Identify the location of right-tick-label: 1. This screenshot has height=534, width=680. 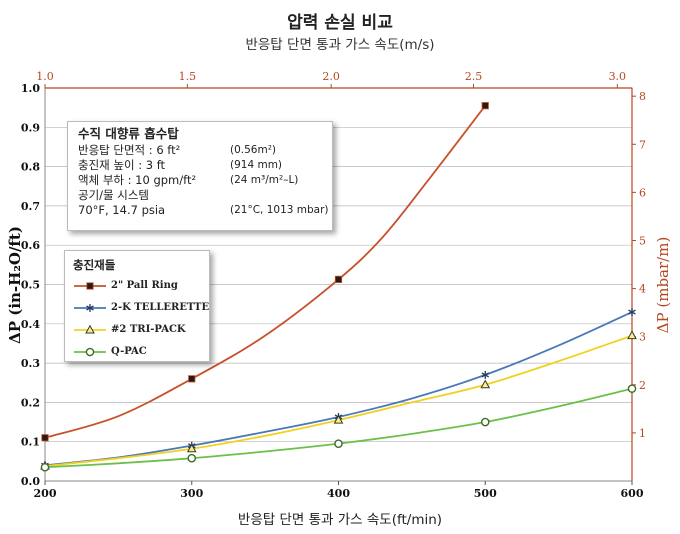
(642, 433).